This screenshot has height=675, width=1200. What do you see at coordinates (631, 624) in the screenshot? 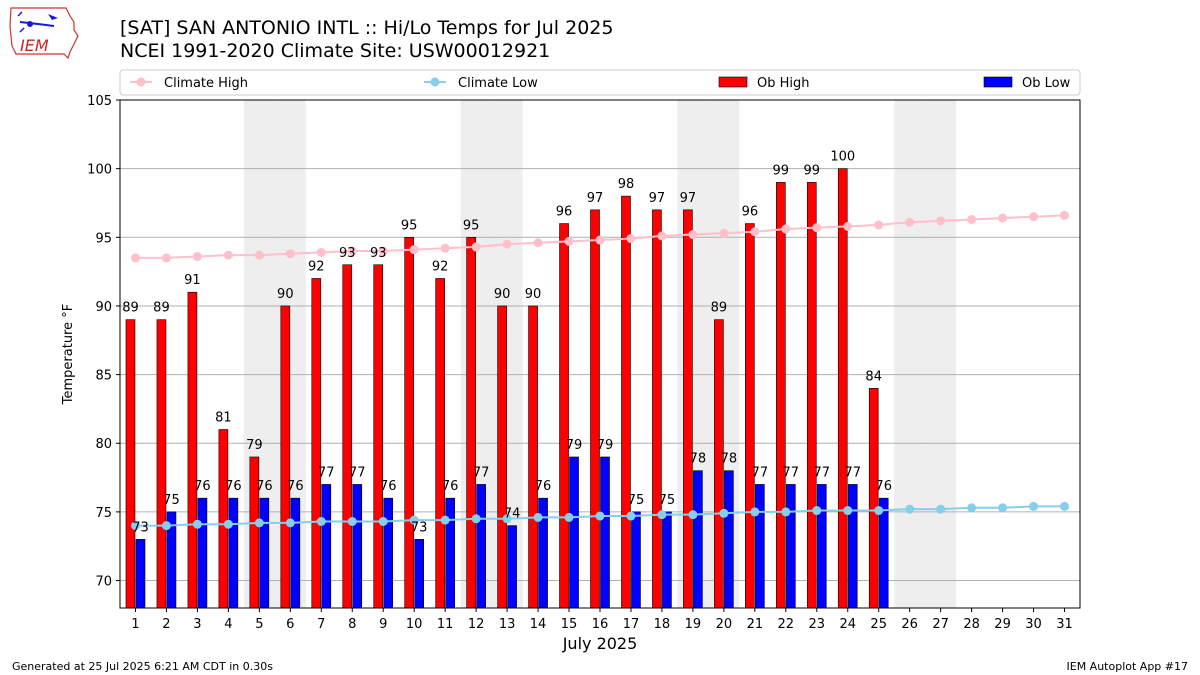
I see `x-tick-label: 17` at bounding box center [631, 624].